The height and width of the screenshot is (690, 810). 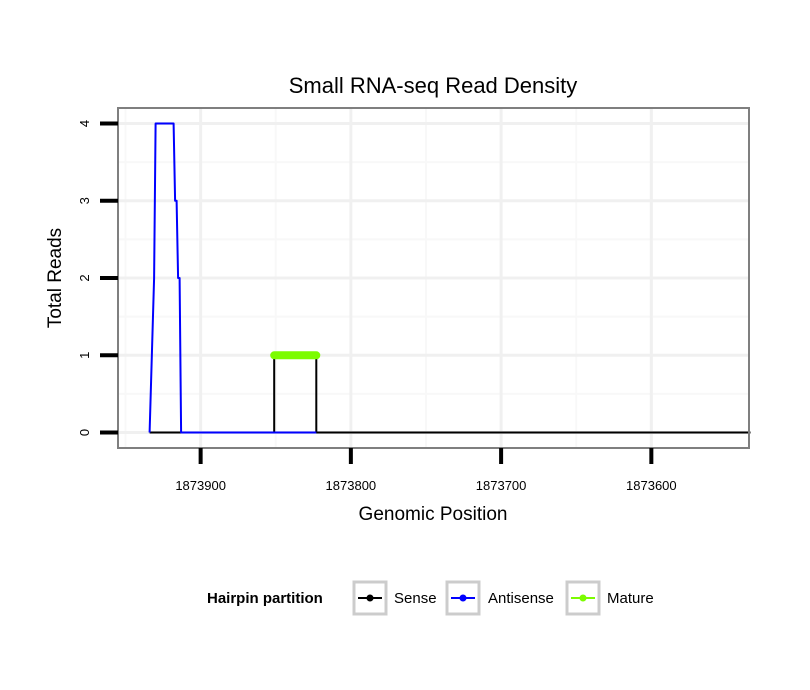 I want to click on x-tick-label: 1873800, so click(x=351, y=485).